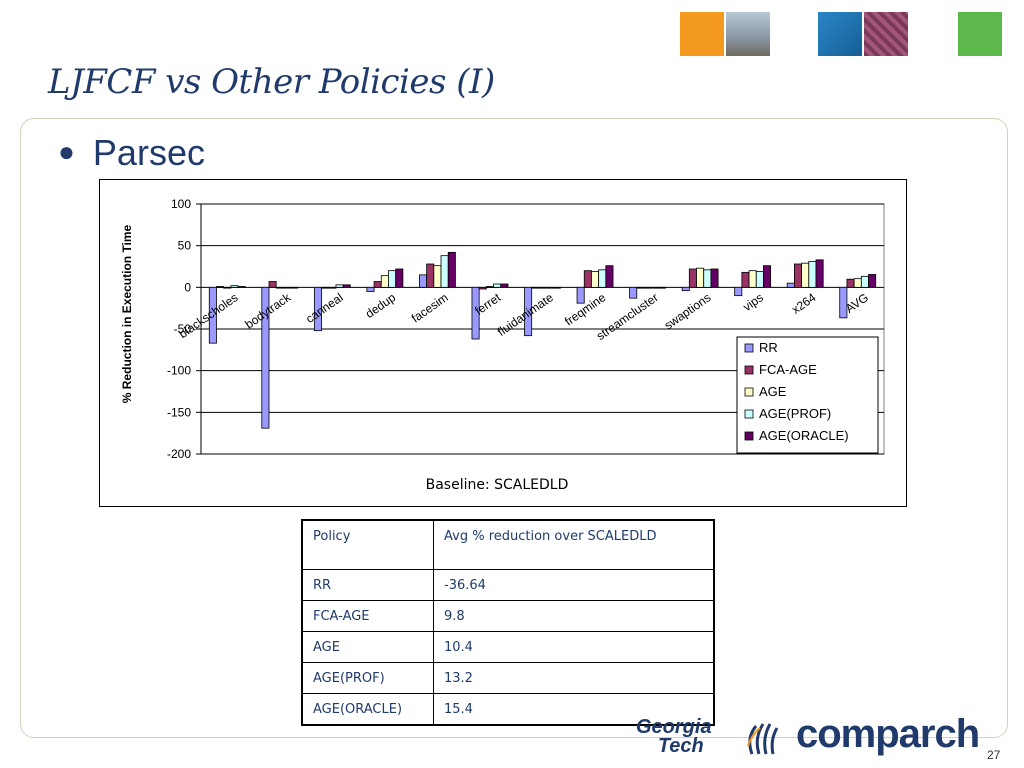  What do you see at coordinates (763, 739) in the screenshot?
I see `comparch-swirl-icon` at bounding box center [763, 739].